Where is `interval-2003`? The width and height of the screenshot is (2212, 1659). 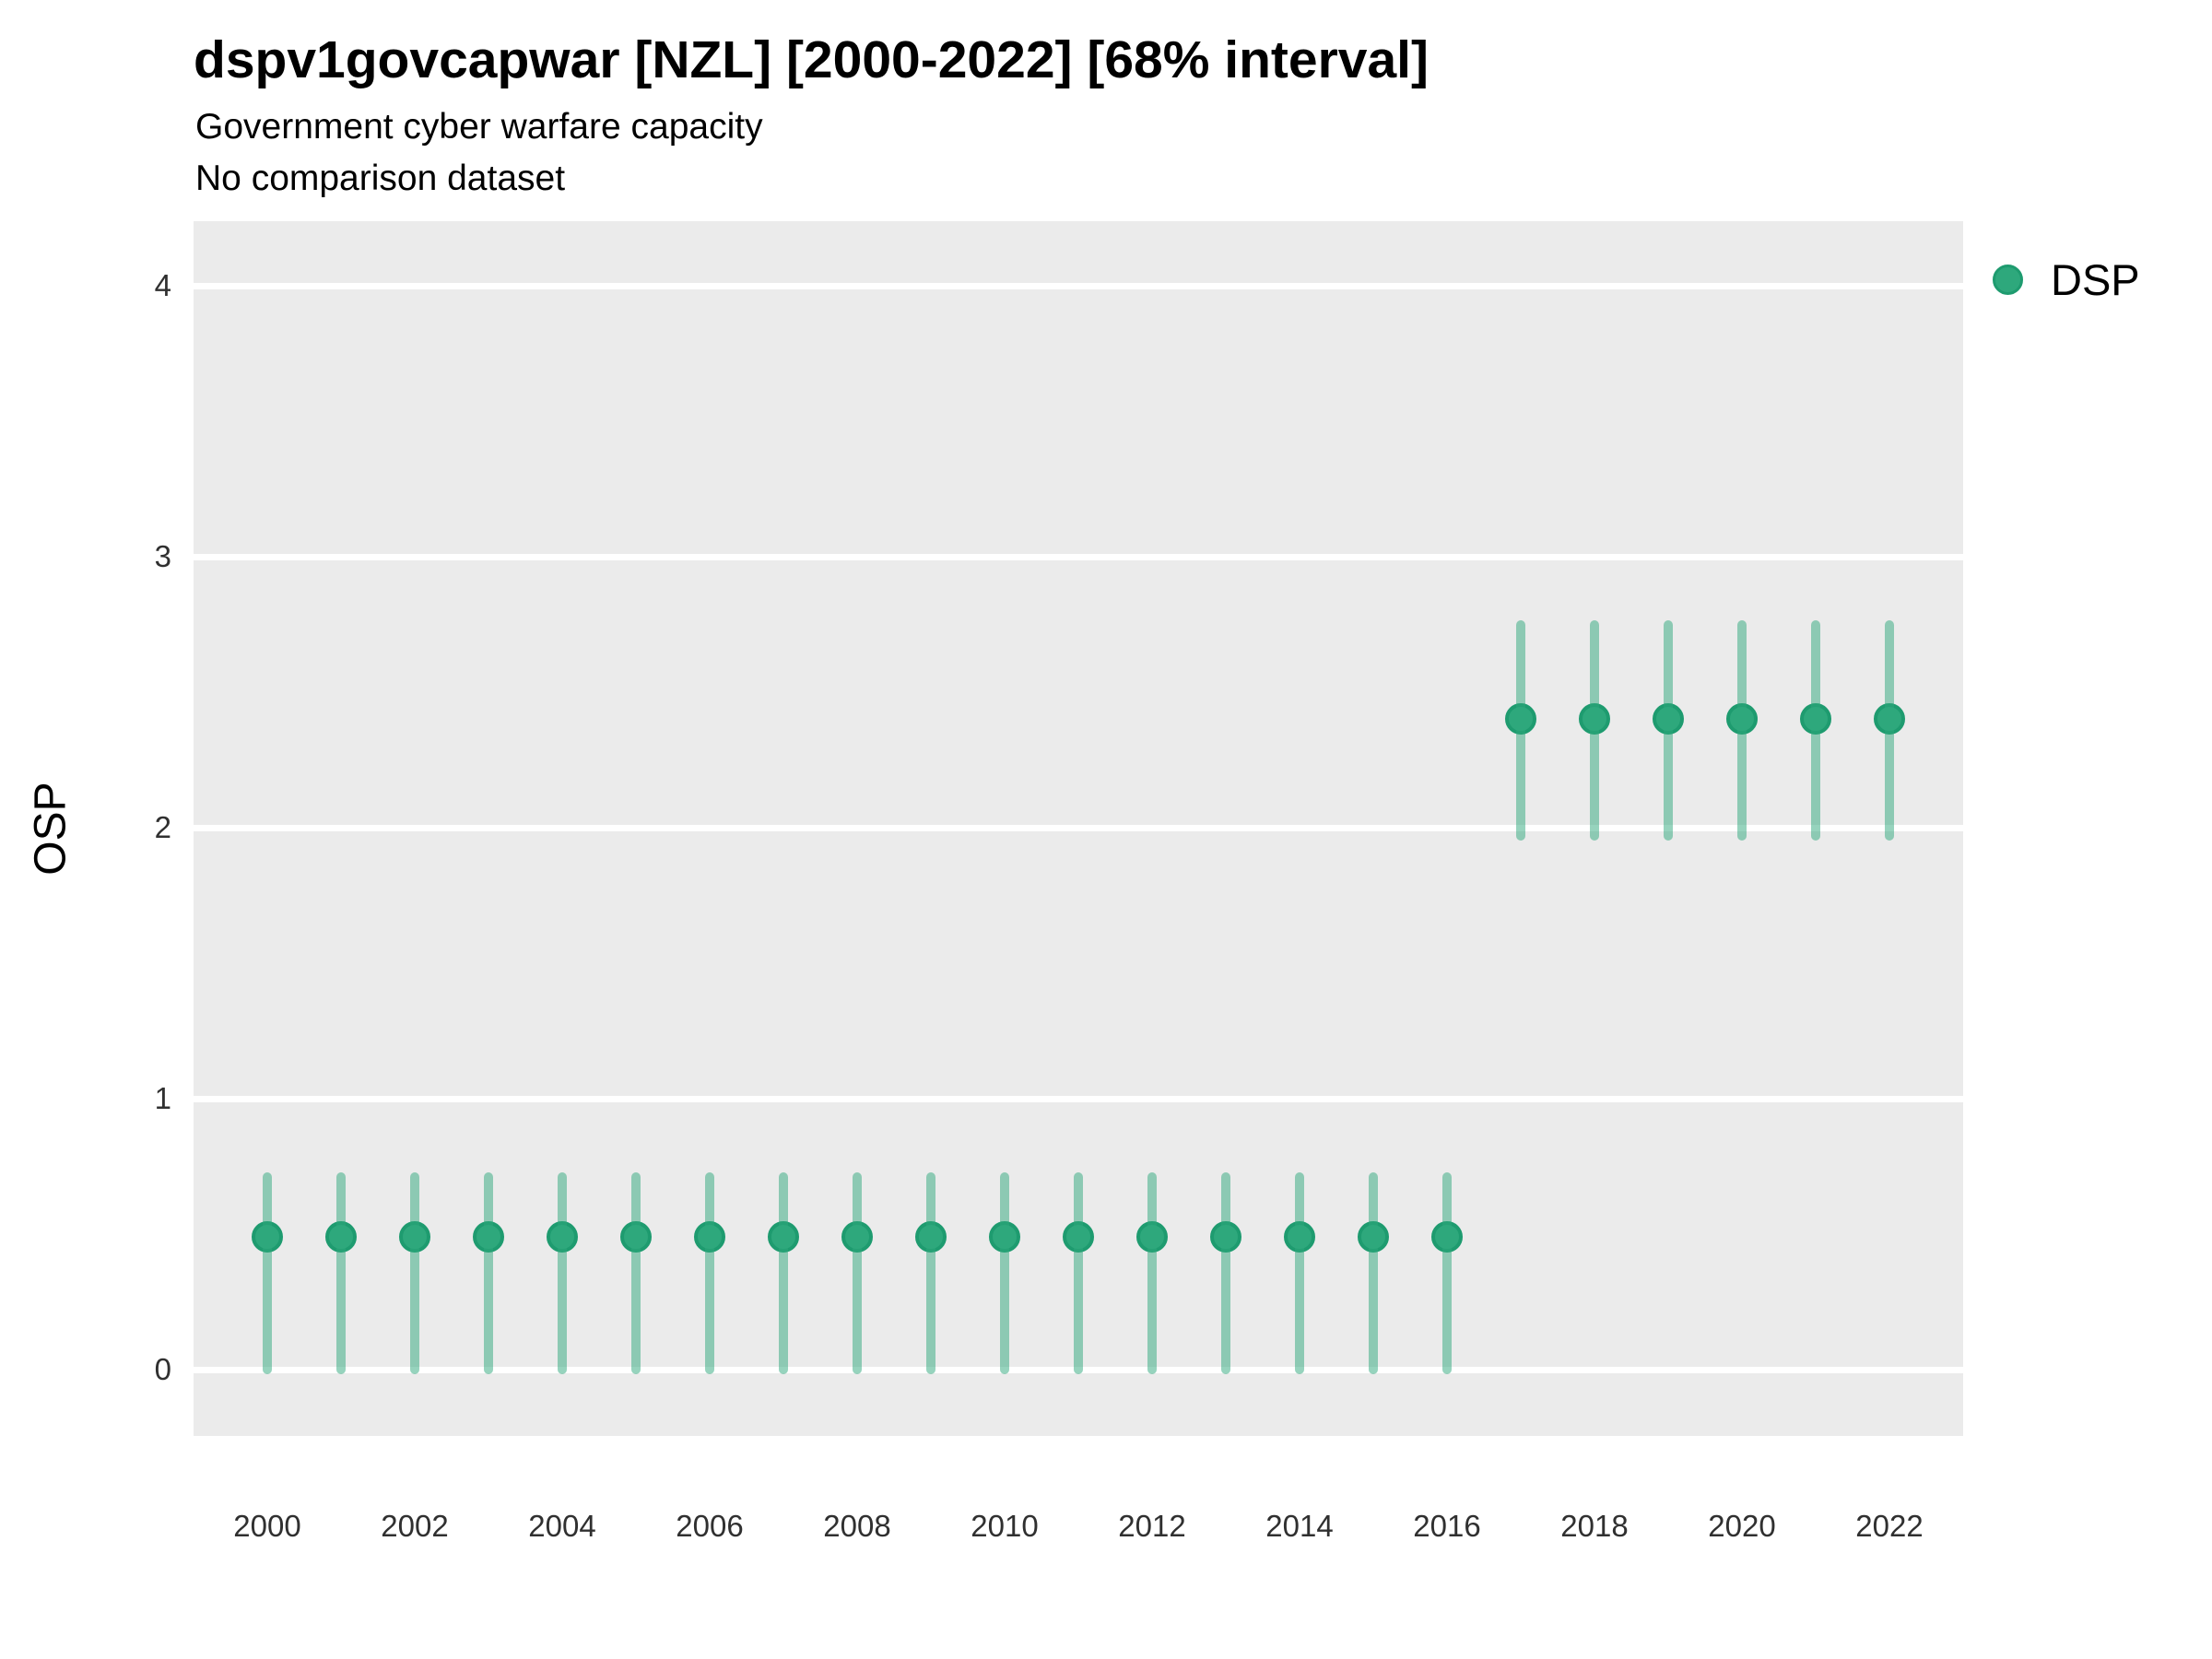
interval-2003 is located at coordinates (488, 1273).